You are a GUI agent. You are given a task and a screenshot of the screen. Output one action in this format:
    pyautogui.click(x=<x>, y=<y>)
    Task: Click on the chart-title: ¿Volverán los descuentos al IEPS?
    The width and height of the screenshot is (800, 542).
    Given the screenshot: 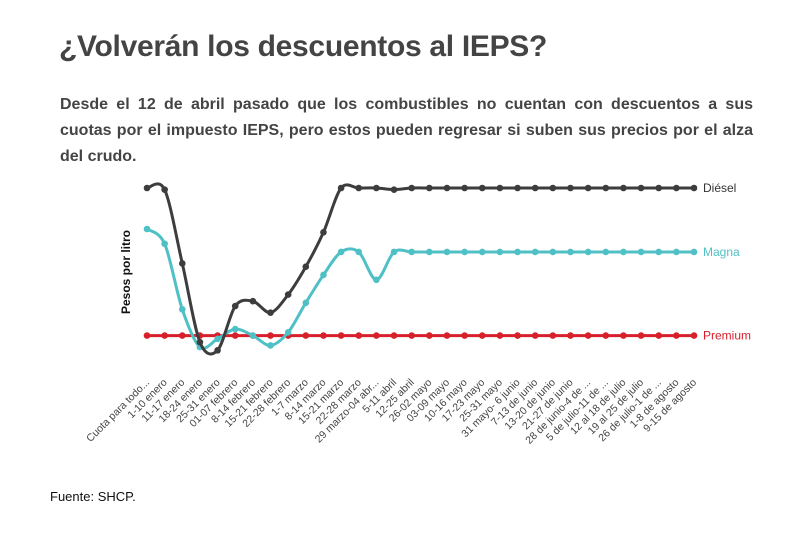 What is the action you would take?
    pyautogui.click(x=303, y=46)
    